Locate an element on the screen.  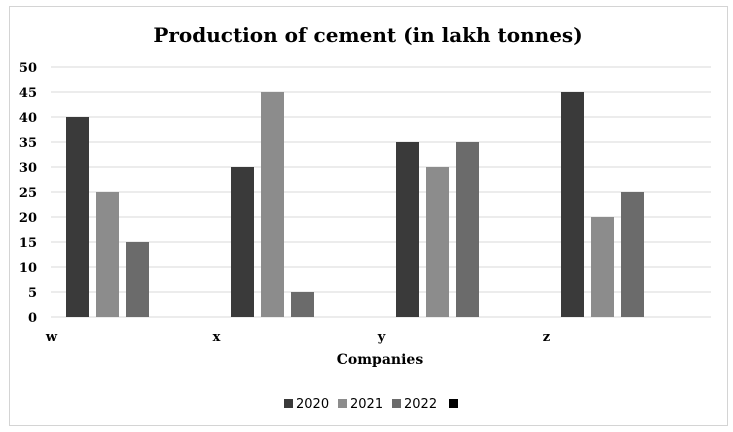
y-tick-label: 15 is located at coordinates (28, 243).